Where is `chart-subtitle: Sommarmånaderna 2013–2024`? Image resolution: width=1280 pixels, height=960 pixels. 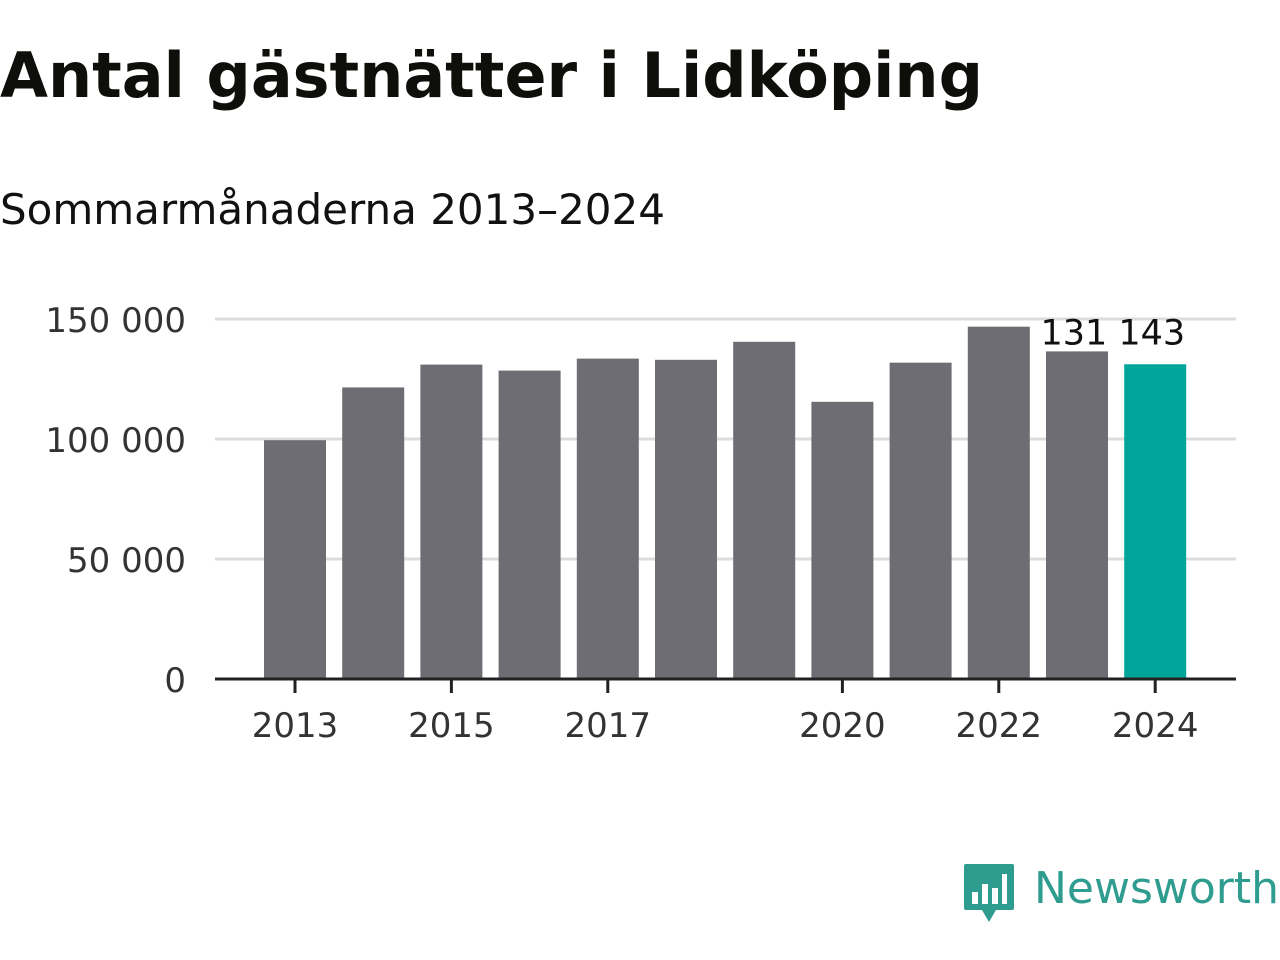
chart-subtitle: Sommarmånaderna 2013–2024 is located at coordinates (332, 209).